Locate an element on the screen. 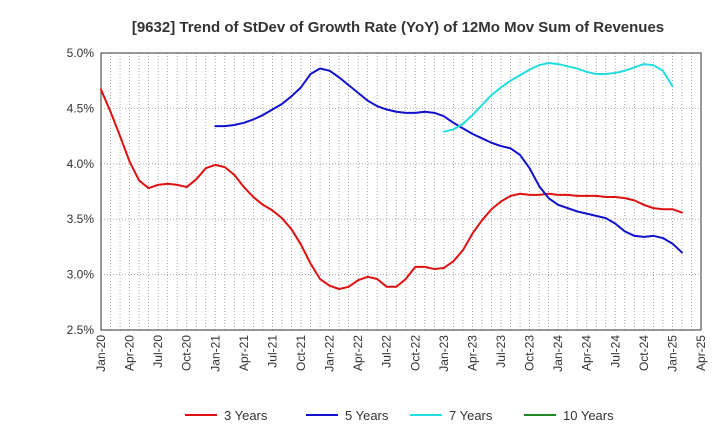 This screenshot has height=440, width=720. x-tick-label: Apr-25 is located at coordinates (701, 353).